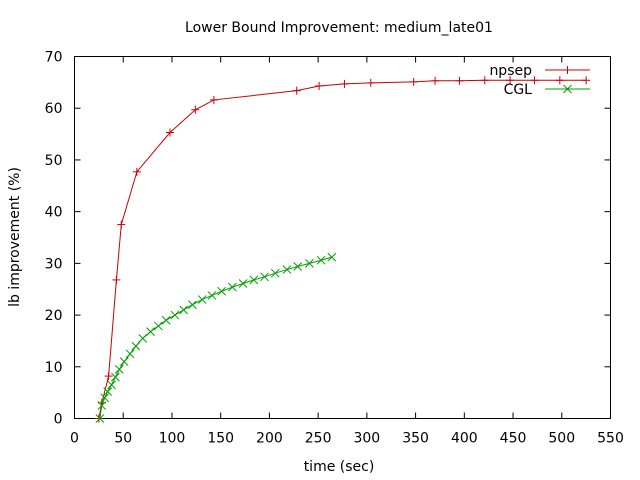 The height and width of the screenshot is (480, 640). Describe the element at coordinates (74, 439) in the screenshot. I see `x-tick-label: 0` at that location.